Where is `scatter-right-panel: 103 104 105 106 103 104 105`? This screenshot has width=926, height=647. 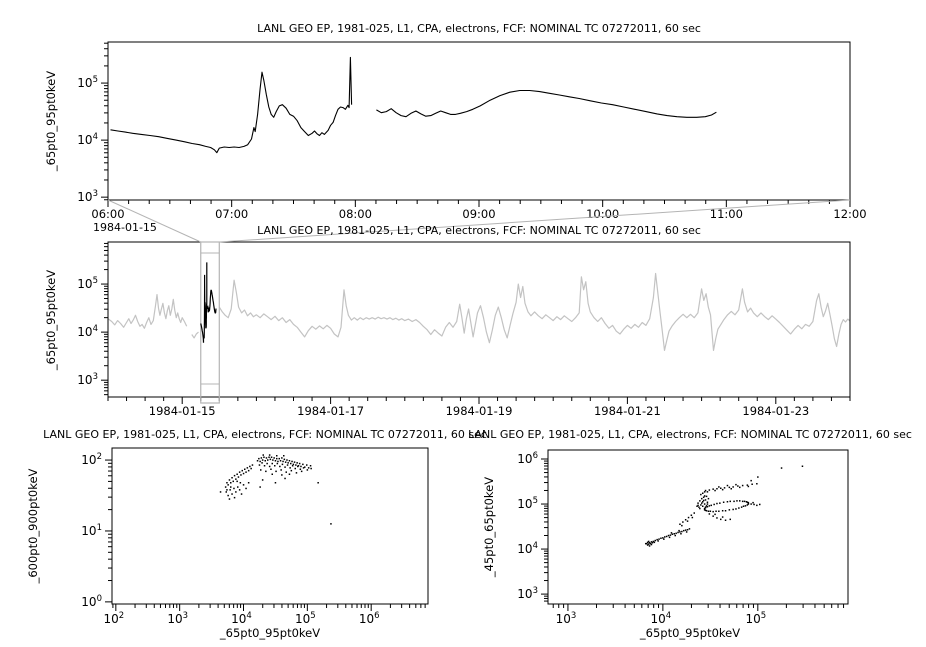
scatter-right-panel: 103 104 105 106 103 104 105 is located at coordinates (683, 537).